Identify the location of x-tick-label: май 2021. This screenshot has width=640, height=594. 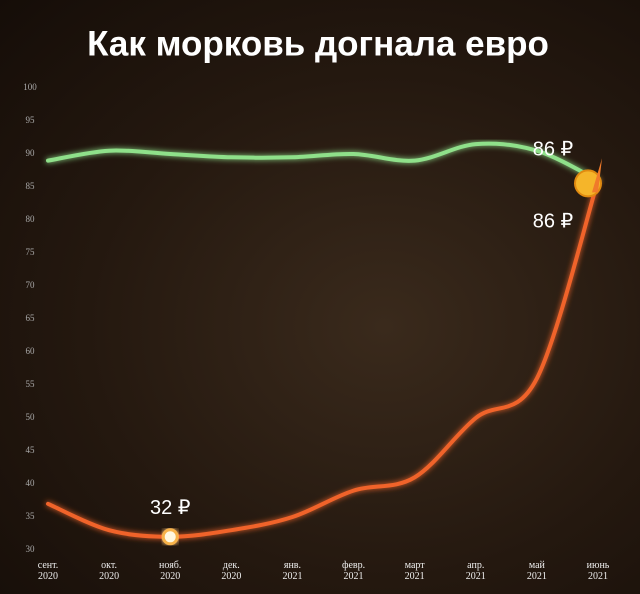
(536, 571).